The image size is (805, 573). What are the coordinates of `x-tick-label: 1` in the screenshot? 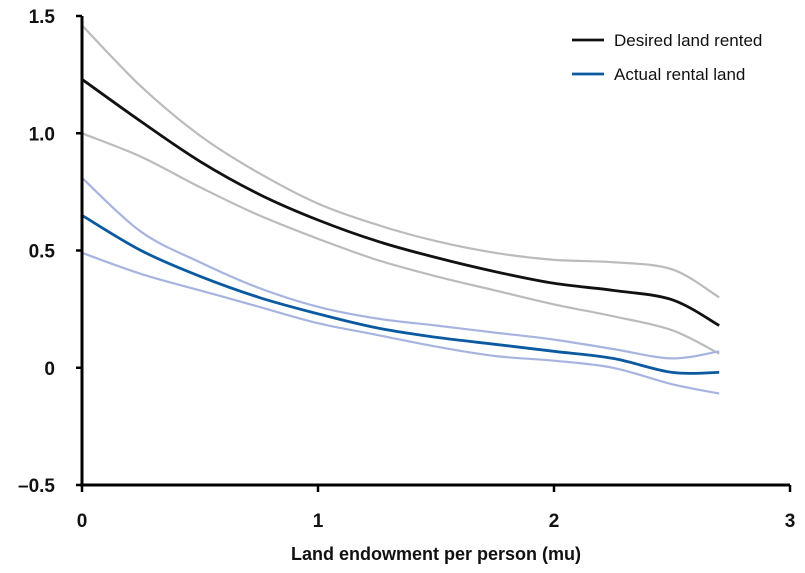 It's located at (318, 521).